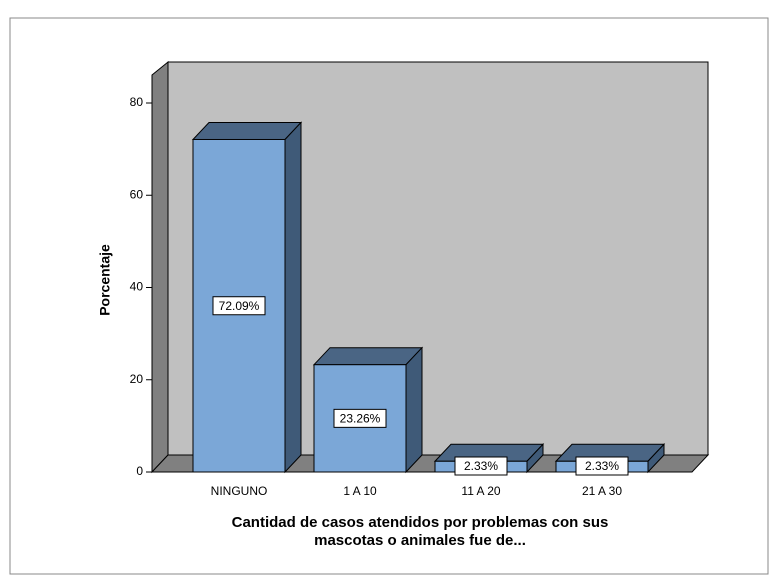  I want to click on x-tick-label: 11 A 20, so click(480, 491).